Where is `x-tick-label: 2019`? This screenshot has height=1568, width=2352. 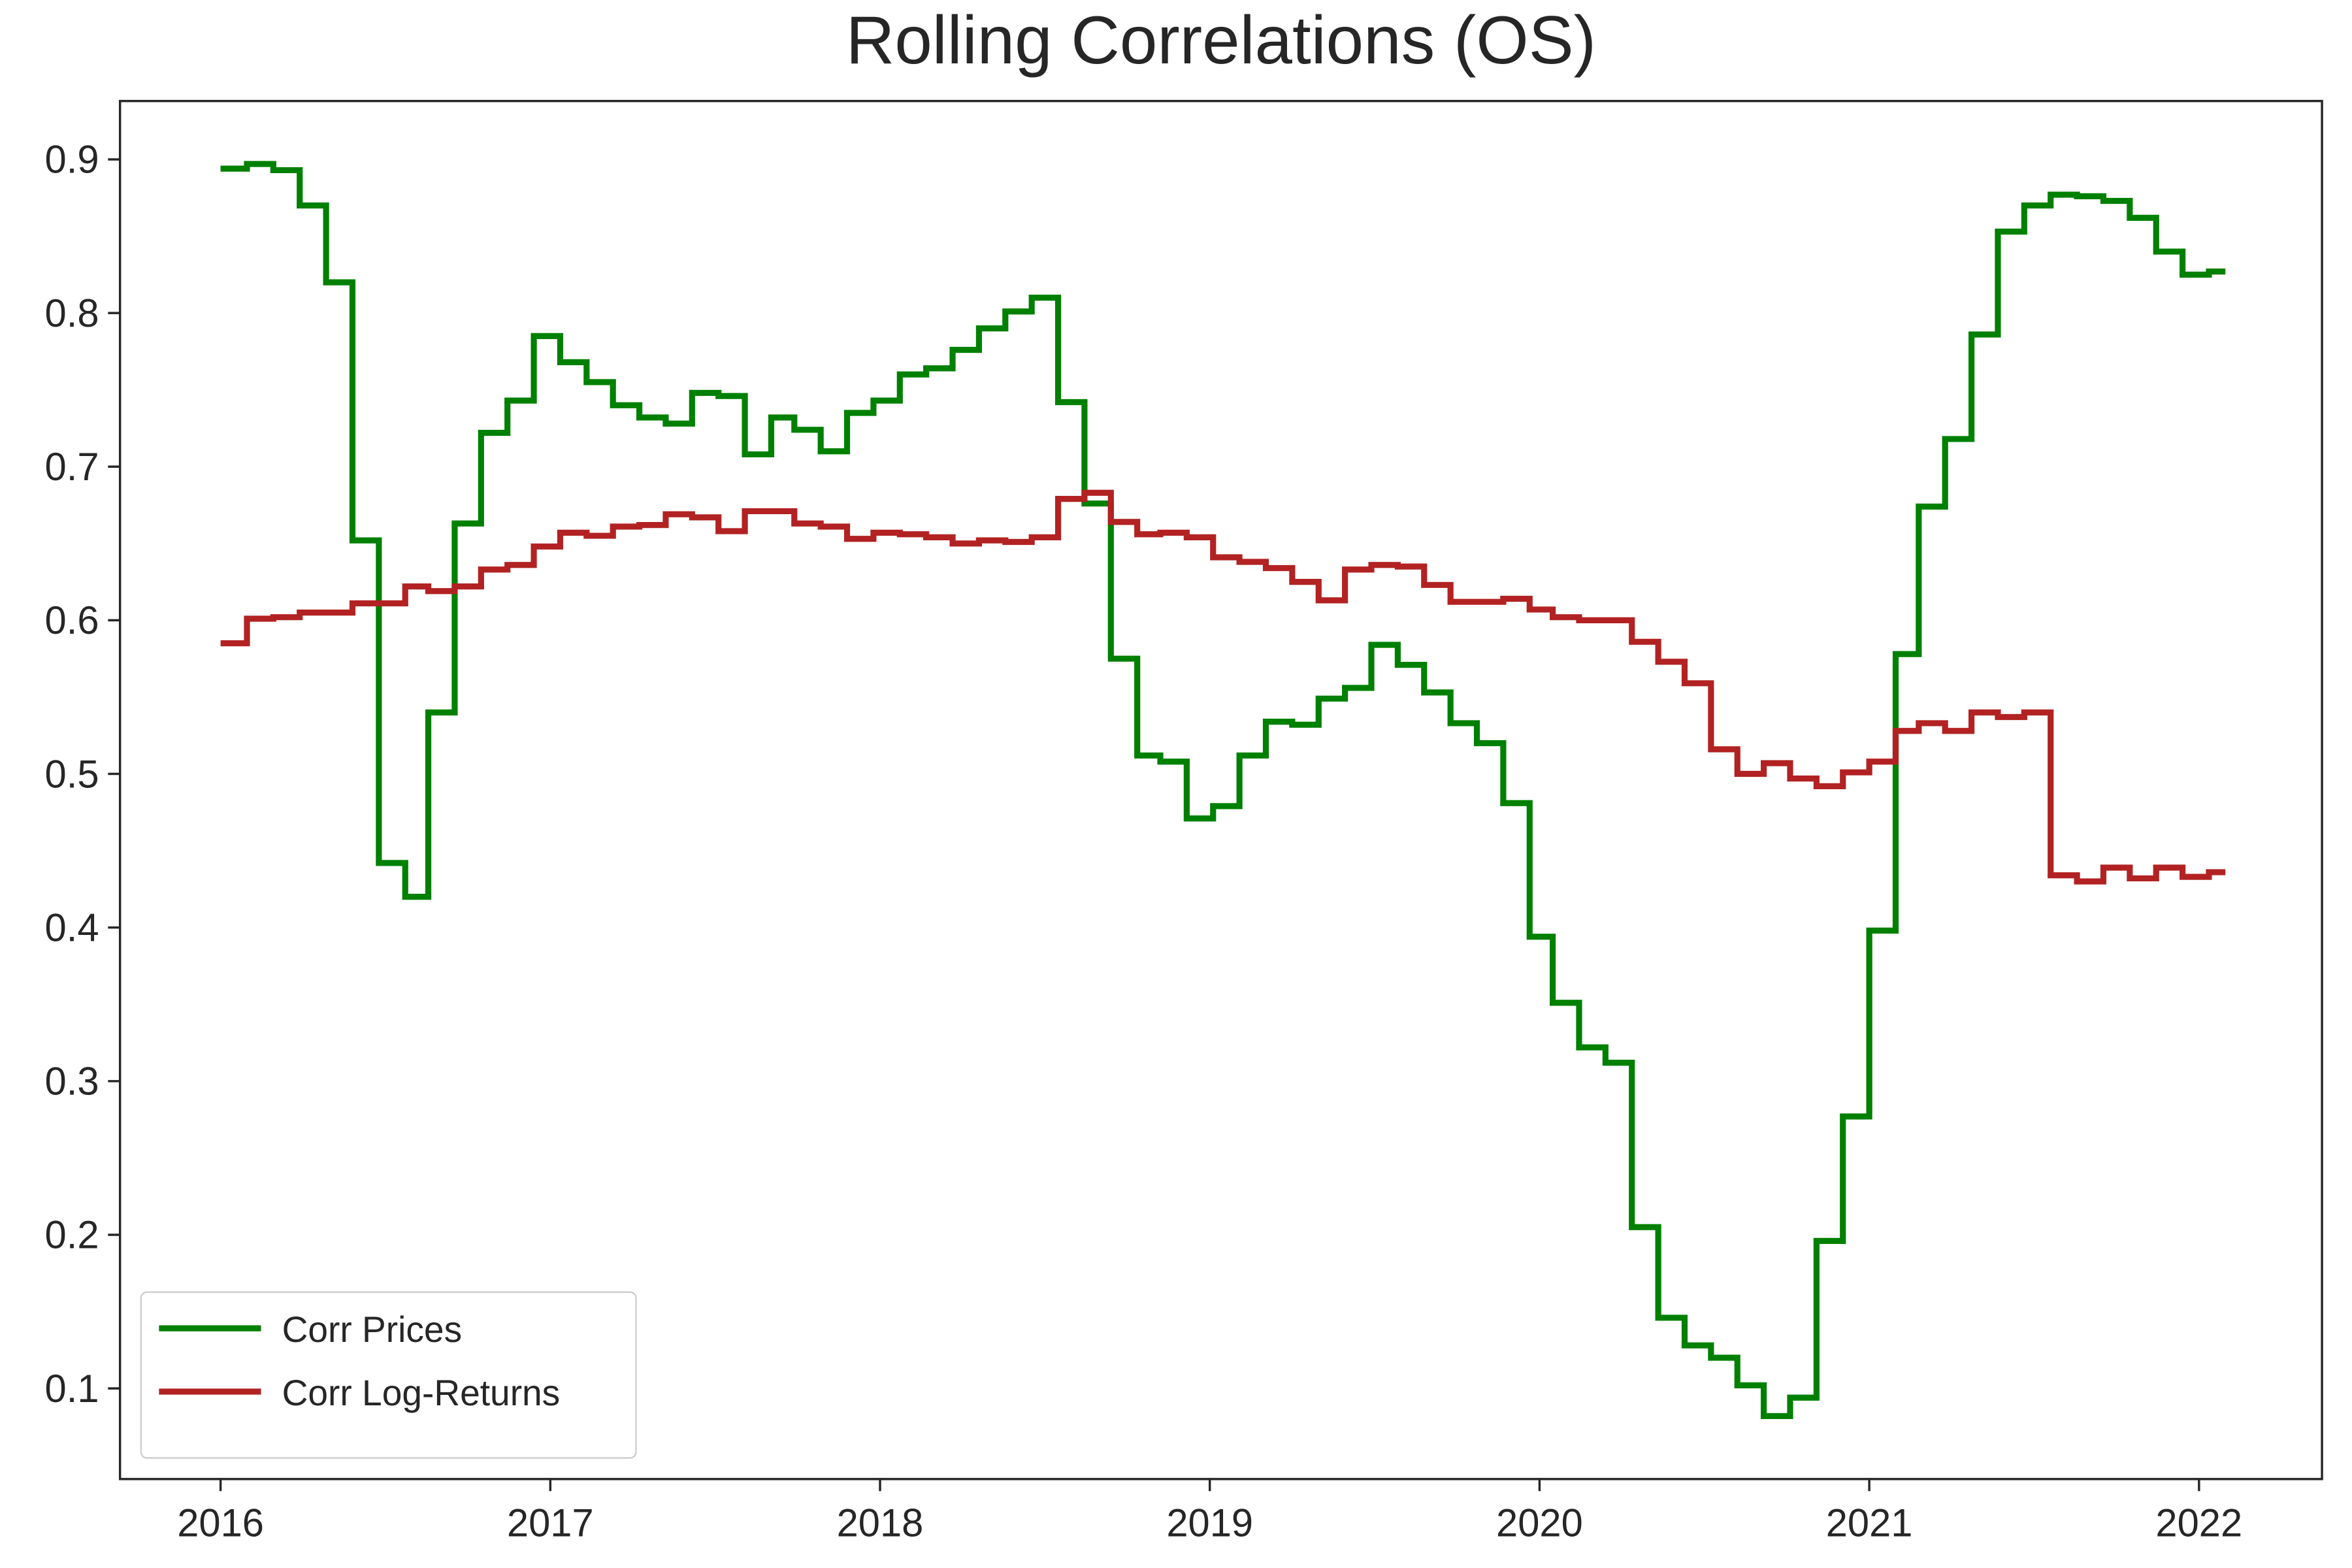 x-tick-label: 2019 is located at coordinates (1209, 1522).